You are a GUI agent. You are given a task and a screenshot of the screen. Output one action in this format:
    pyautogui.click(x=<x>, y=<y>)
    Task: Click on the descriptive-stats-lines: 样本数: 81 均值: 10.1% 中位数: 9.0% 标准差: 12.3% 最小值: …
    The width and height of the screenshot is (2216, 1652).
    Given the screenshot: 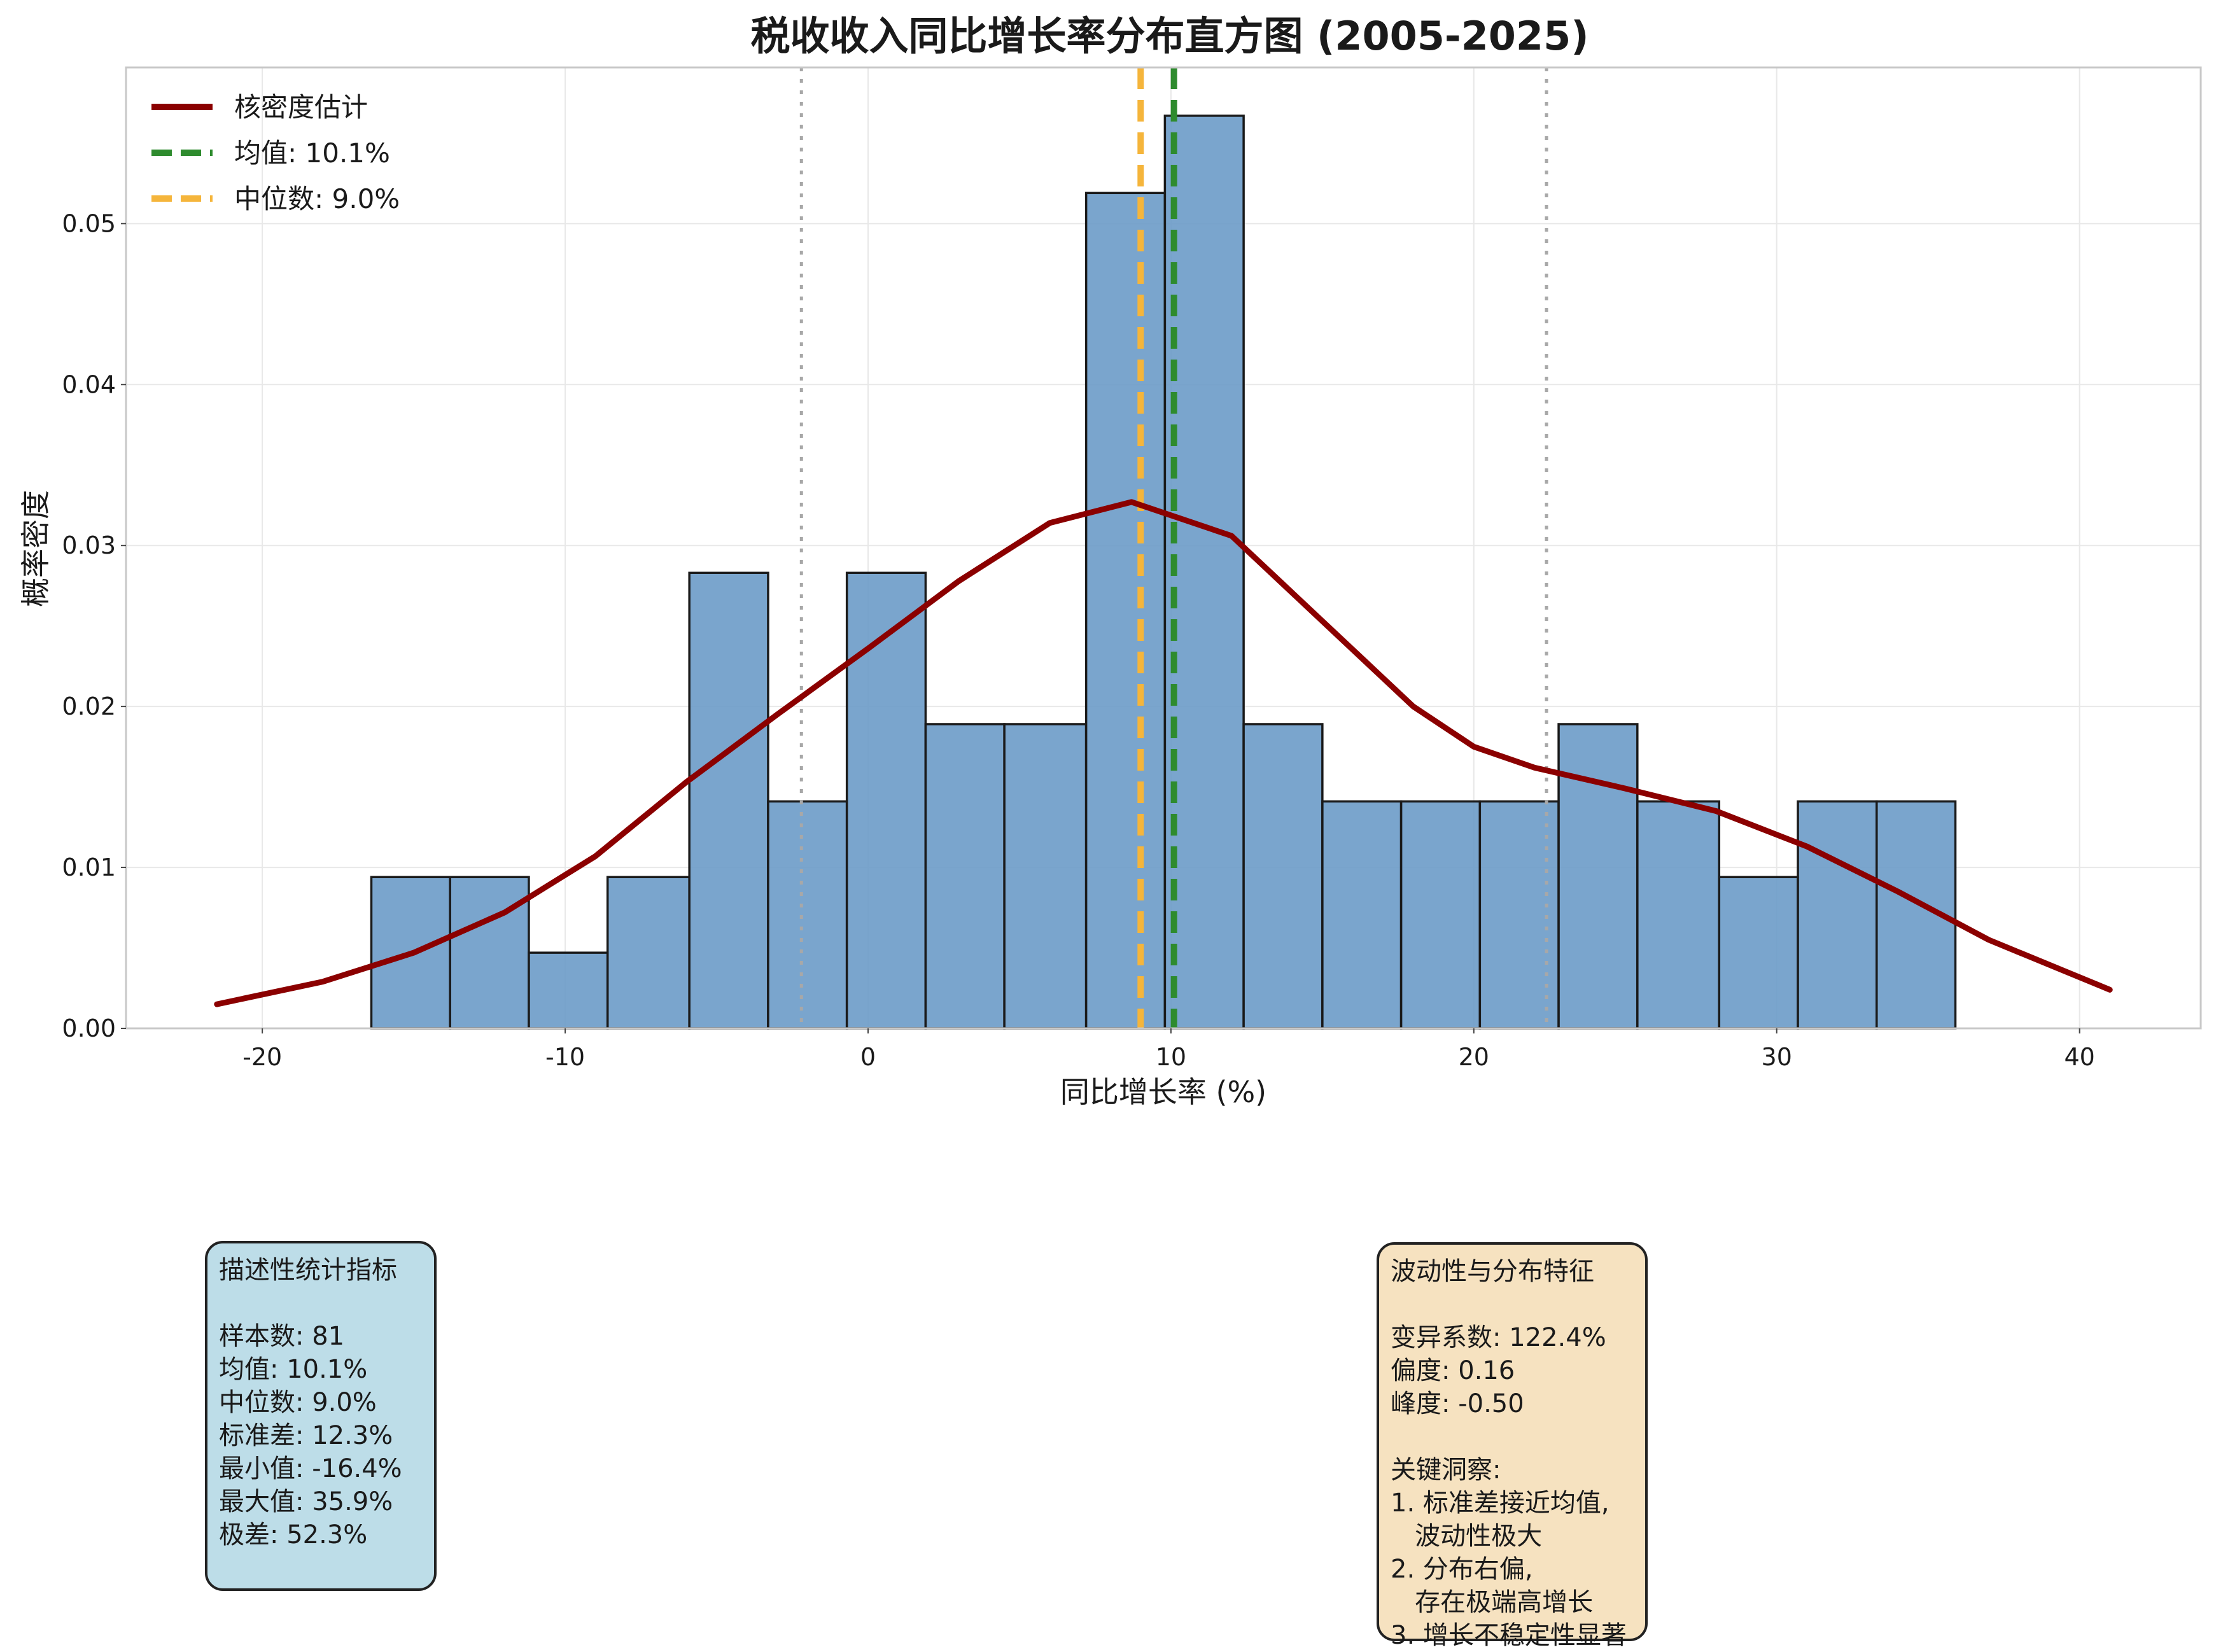 What is the action you would take?
    pyautogui.click(x=321, y=1435)
    